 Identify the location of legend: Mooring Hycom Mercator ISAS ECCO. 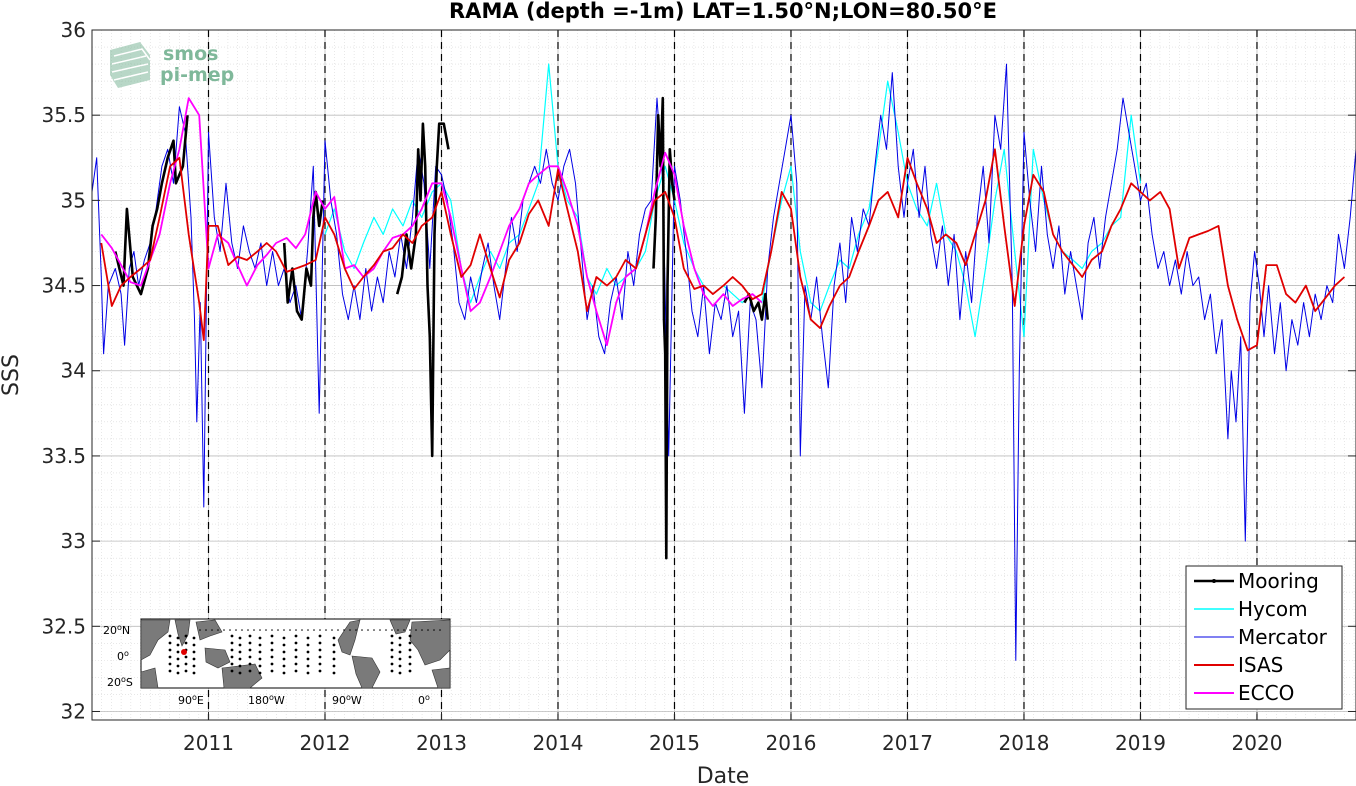
(1264, 637).